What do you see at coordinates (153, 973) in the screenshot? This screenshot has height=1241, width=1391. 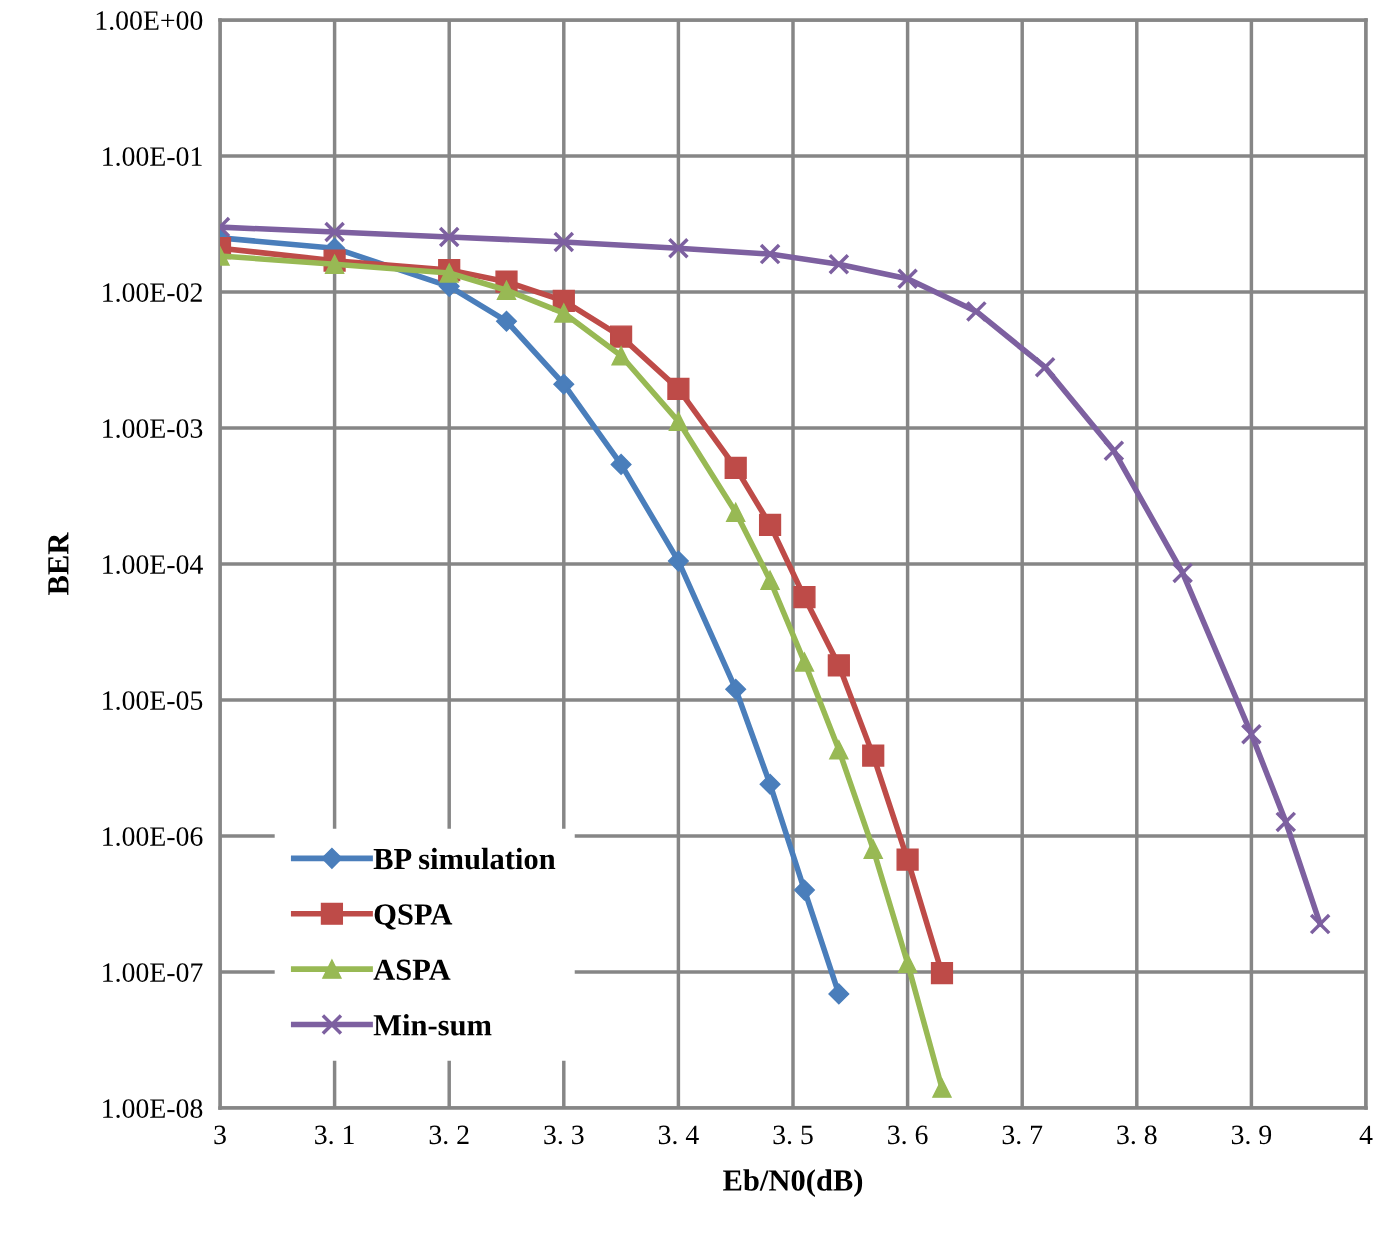 I see `y-tick-label: 1.00E-07` at bounding box center [153, 973].